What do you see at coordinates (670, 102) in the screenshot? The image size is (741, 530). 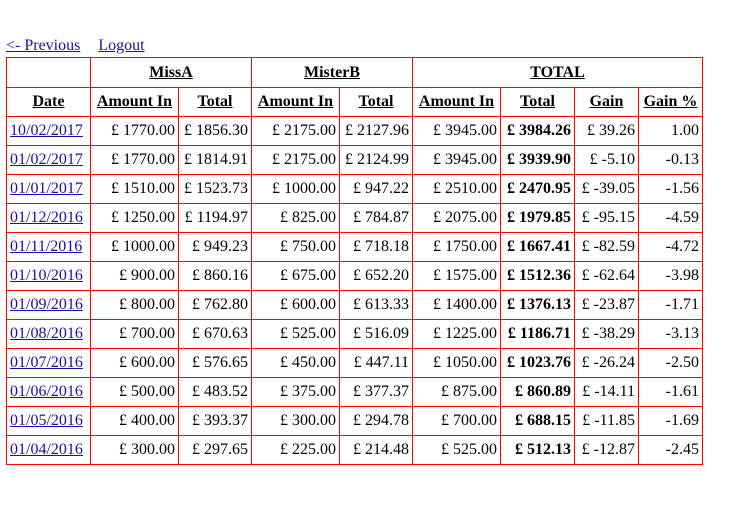 I see `col-header-gain-percent: Gain %` at bounding box center [670, 102].